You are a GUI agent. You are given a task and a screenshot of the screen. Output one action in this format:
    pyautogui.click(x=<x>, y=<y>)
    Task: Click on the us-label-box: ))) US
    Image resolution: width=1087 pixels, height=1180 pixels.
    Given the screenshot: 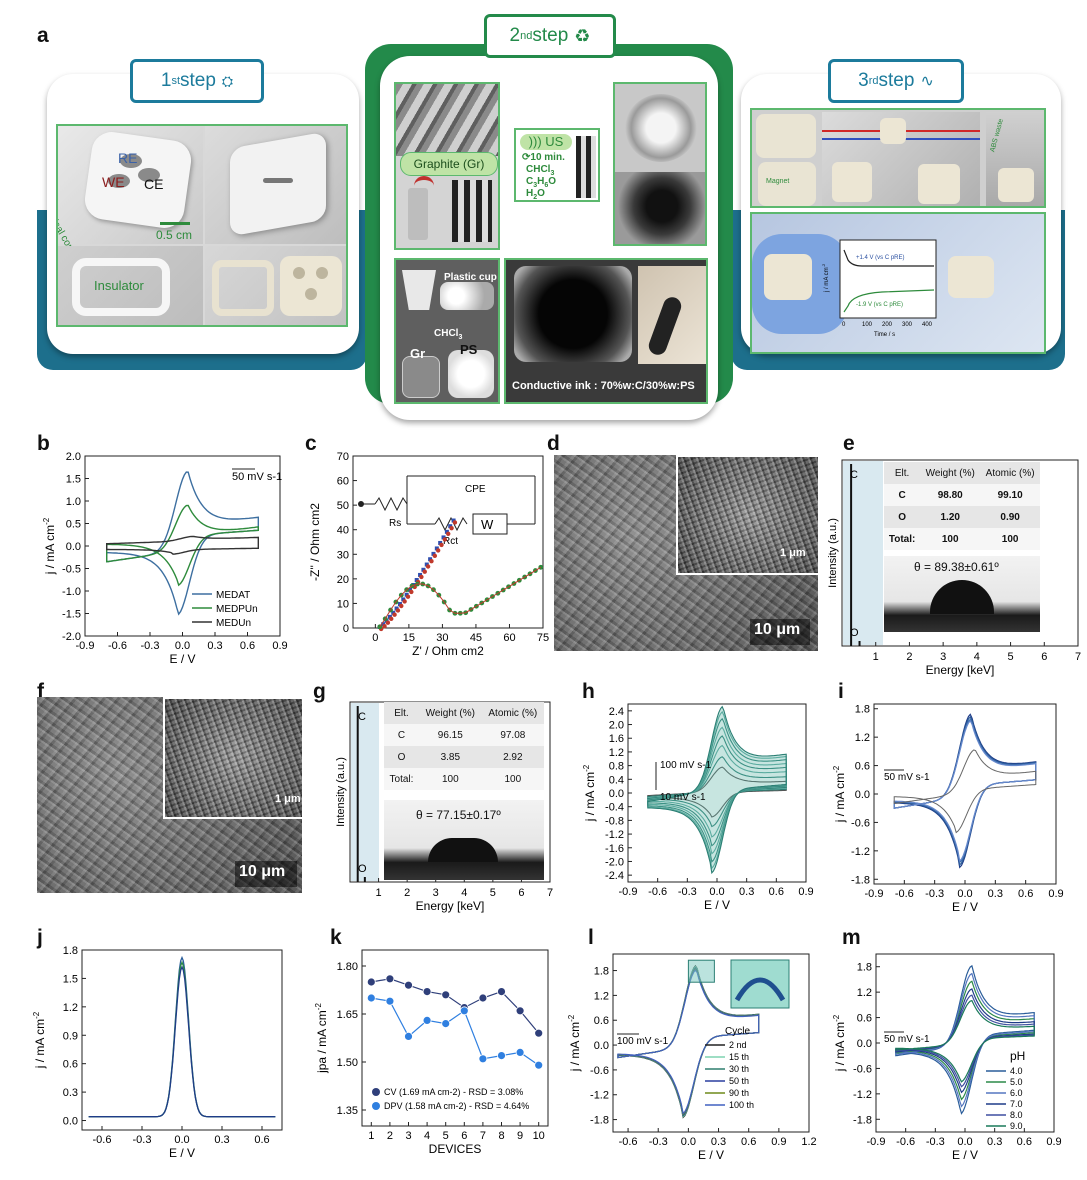 What is the action you would take?
    pyautogui.click(x=546, y=142)
    